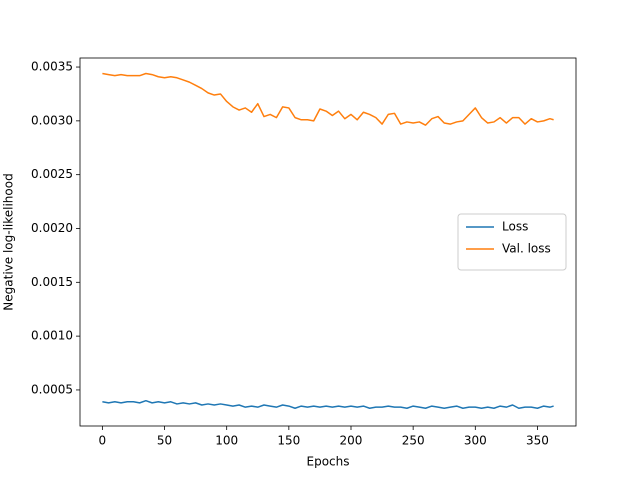 The width and height of the screenshot is (640, 480). Describe the element at coordinates (537, 441) in the screenshot. I see `x-tick-label: 350` at that location.